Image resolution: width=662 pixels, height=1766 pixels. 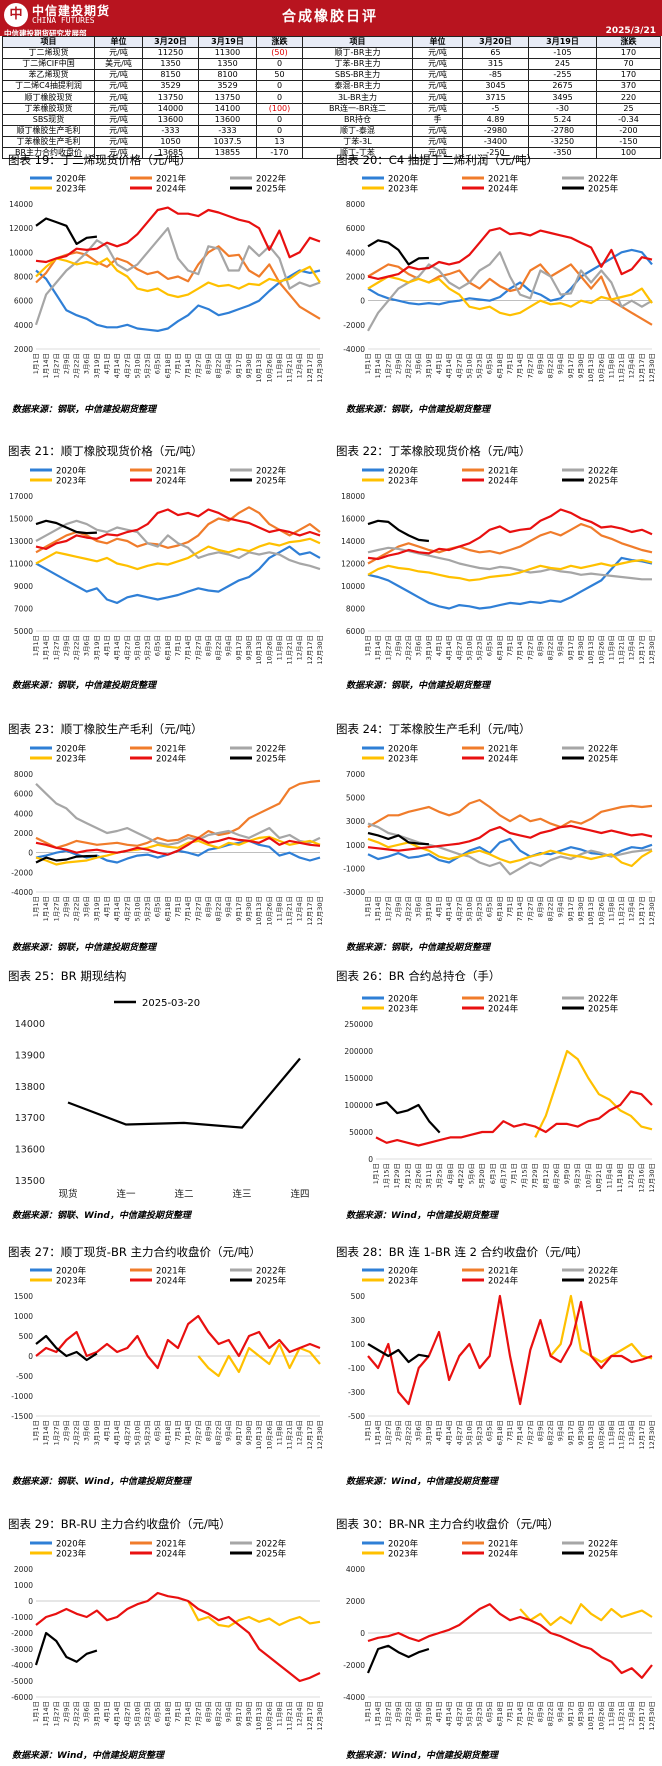 What do you see at coordinates (546, 1175) in the screenshot?
I see `x-tick-label: 8月12日` at bounding box center [546, 1175].